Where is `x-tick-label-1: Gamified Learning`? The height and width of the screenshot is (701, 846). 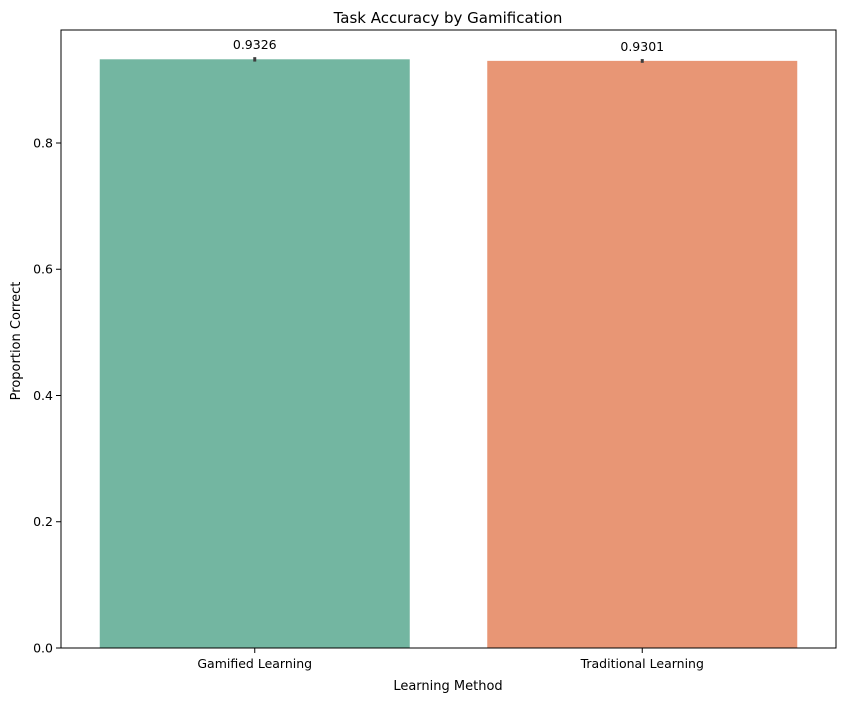 x-tick-label-1: Gamified Learning is located at coordinates (254, 663).